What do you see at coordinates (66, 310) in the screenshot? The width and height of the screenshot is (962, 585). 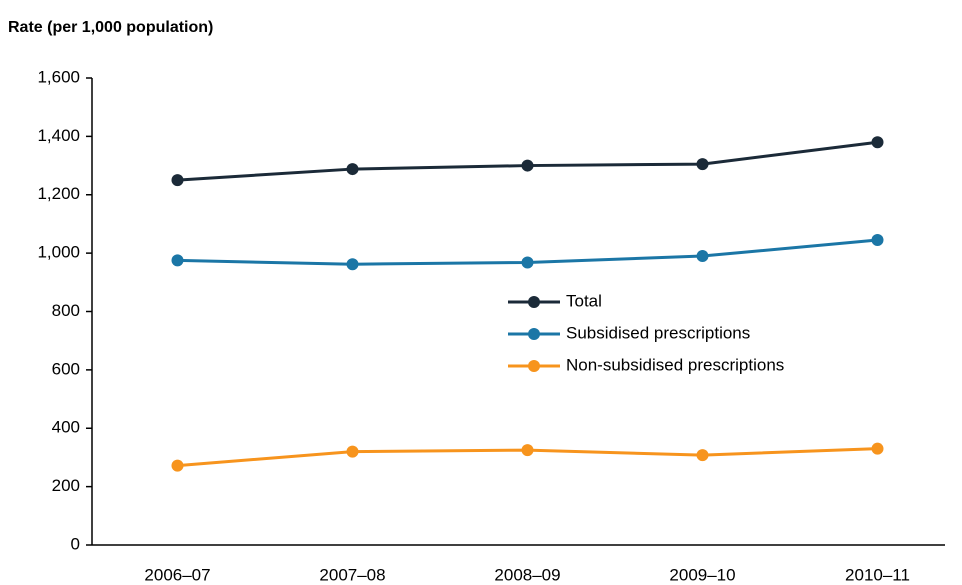 I see `y-tick-label: 800` at bounding box center [66, 310].